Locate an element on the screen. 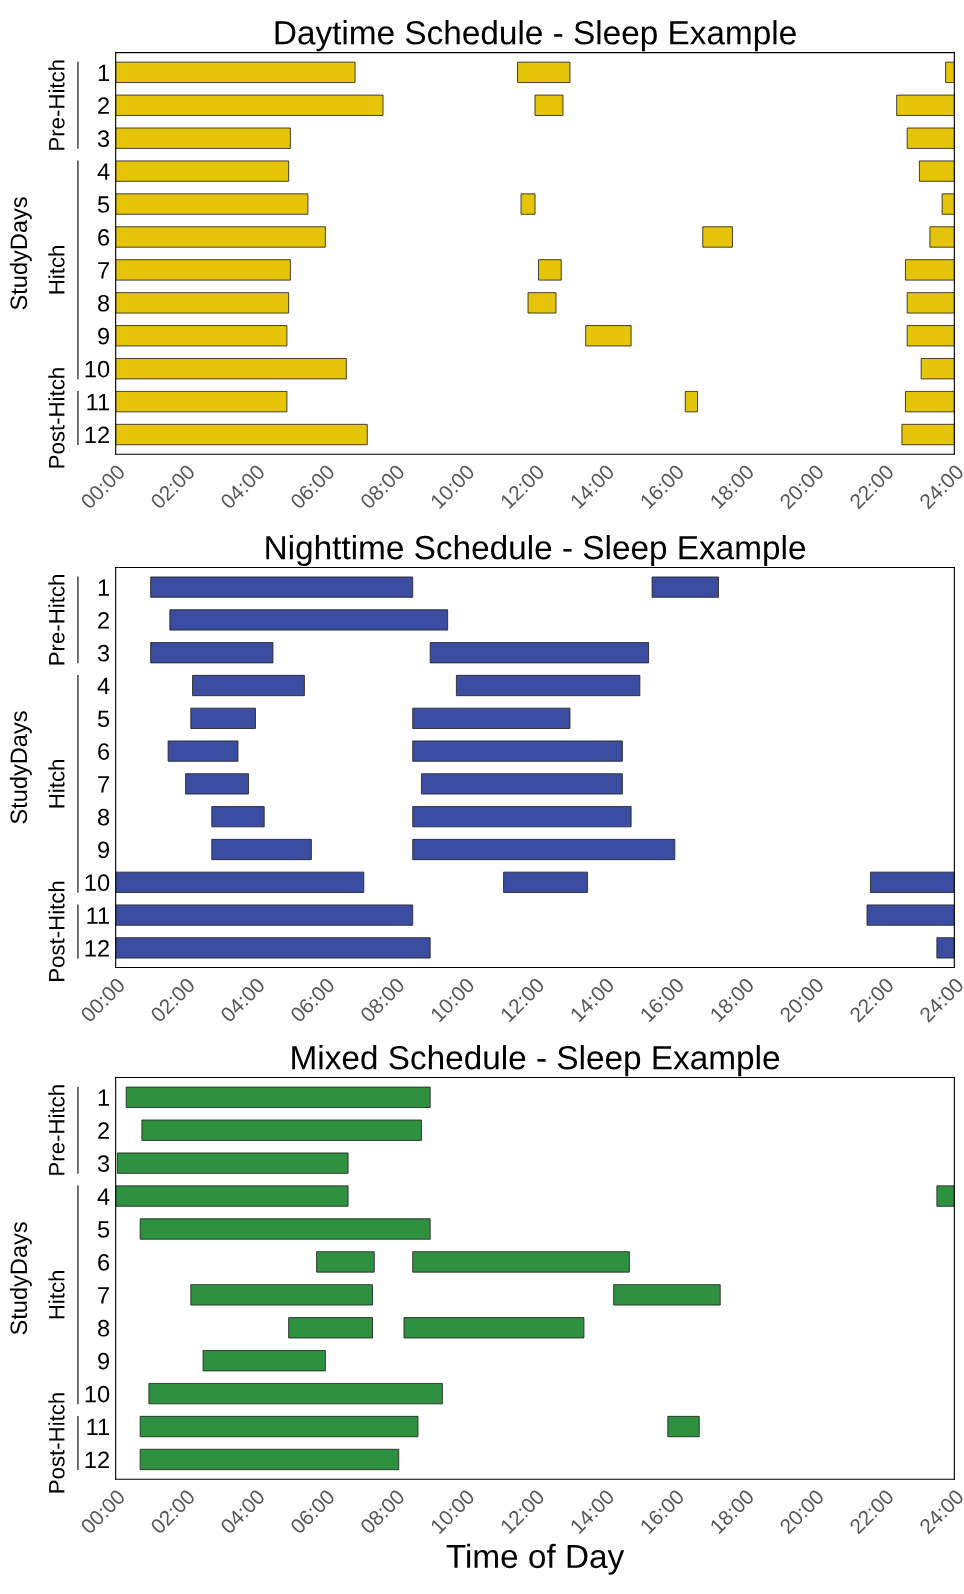 The height and width of the screenshot is (1594, 964). chart-title: Daytime Schedule - Sleep Example is located at coordinates (535, 36).